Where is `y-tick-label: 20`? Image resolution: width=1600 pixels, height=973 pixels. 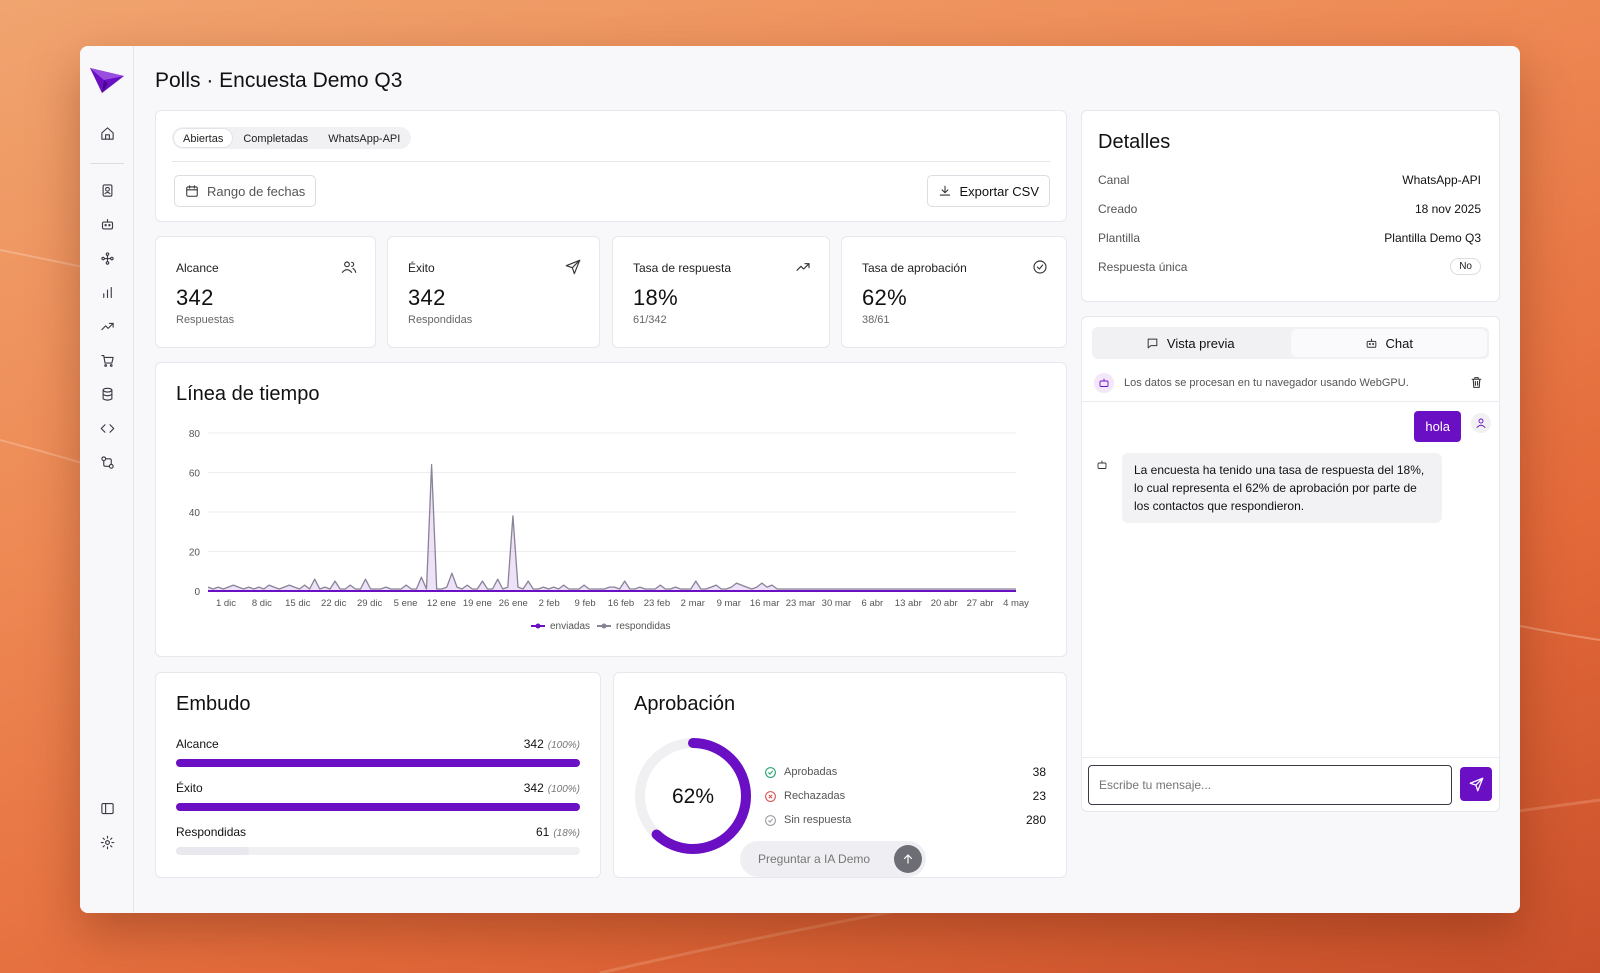
y-tick-label: 20 is located at coordinates (195, 553).